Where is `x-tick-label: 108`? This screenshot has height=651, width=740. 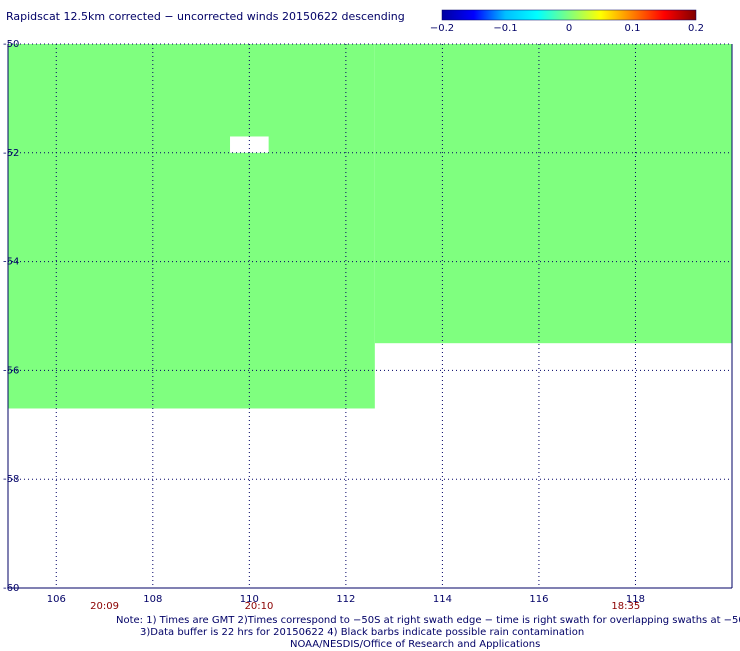
x-tick-label: 108 is located at coordinates (152, 599).